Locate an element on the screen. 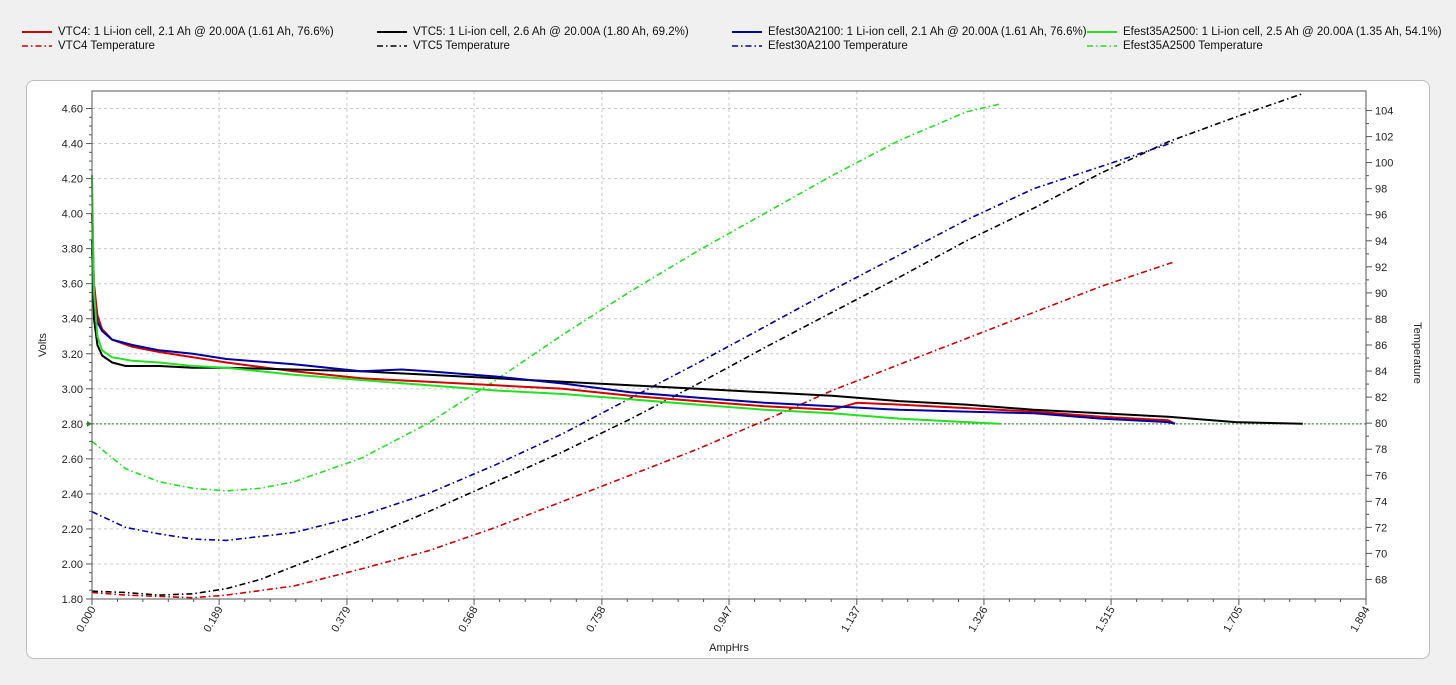 This screenshot has width=1456, height=685. legend-item: VTC4 Temperature is located at coordinates (88, 46).